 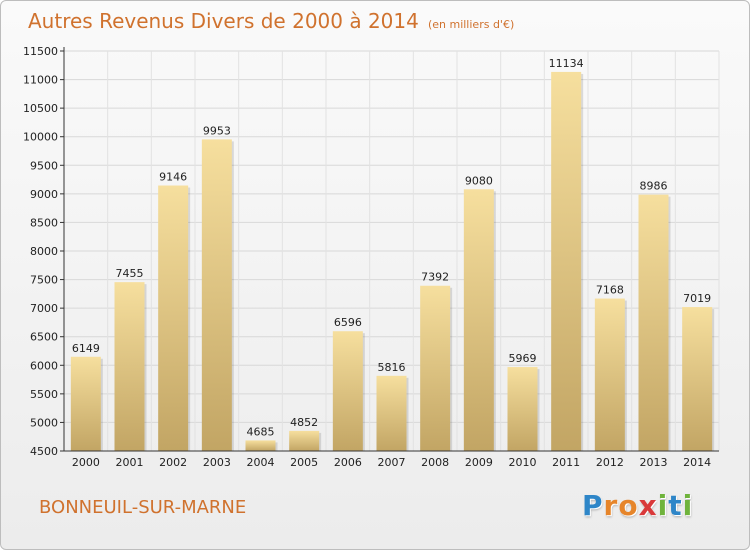 I want to click on value-label: 7455, so click(x=130, y=273).